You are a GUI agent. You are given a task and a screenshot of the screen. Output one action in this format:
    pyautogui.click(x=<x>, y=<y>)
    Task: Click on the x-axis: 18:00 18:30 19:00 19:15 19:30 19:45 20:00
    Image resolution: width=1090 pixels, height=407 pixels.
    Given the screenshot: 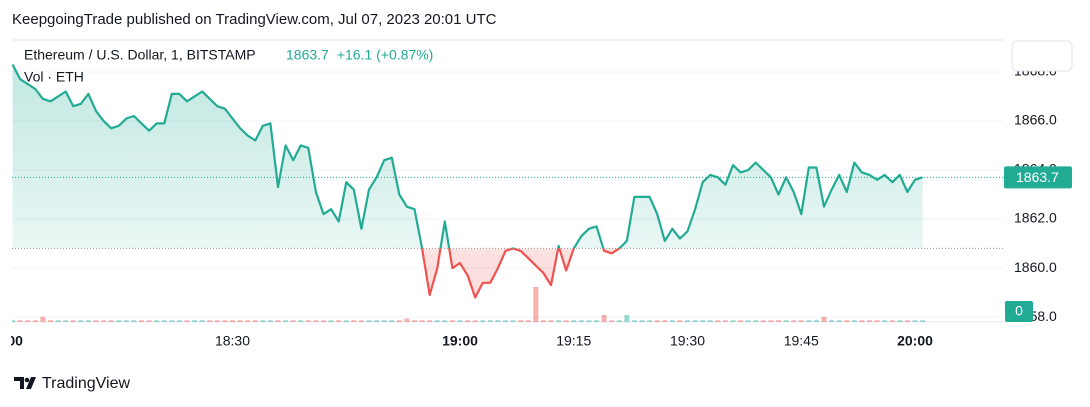 What is the action you would take?
    pyautogui.click(x=472, y=341)
    